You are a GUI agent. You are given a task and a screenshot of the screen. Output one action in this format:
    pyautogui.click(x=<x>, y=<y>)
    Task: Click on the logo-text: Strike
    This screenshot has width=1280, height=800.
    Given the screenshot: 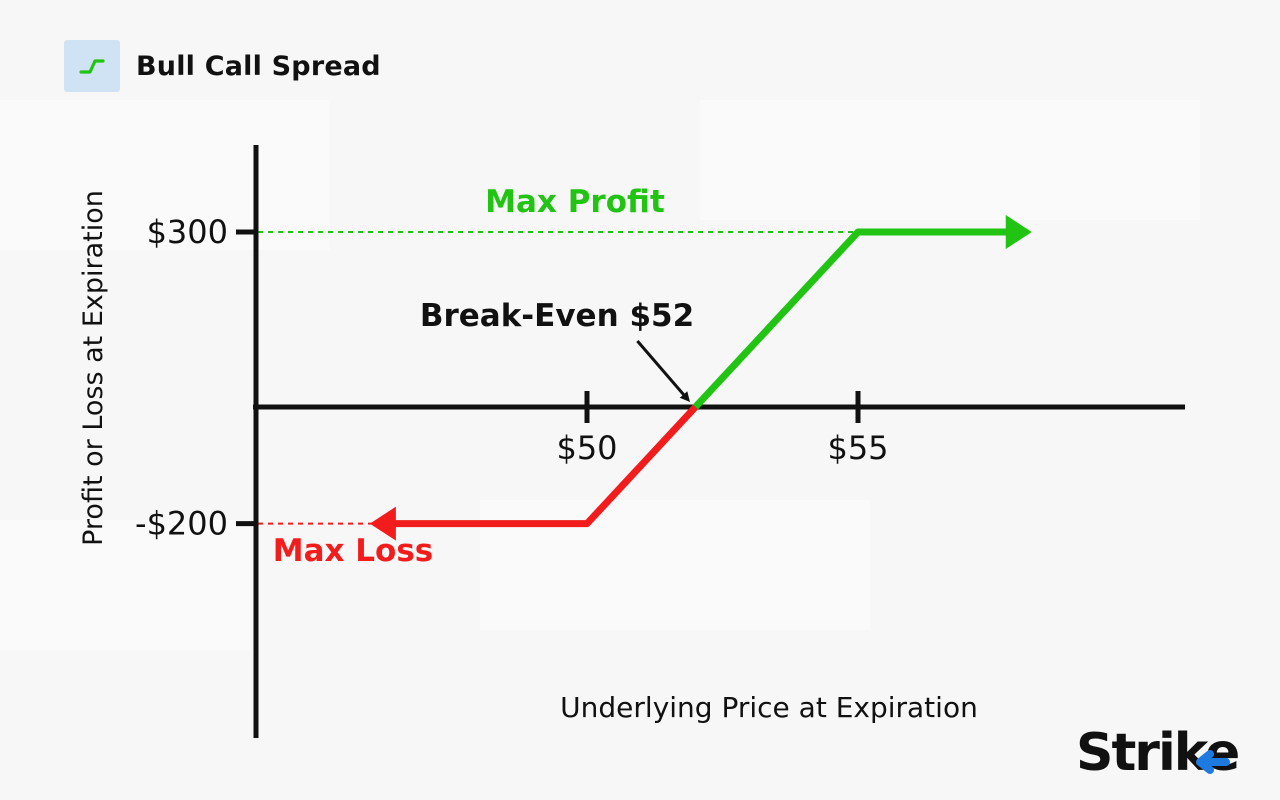 What is the action you would take?
    pyautogui.click(x=1157, y=752)
    